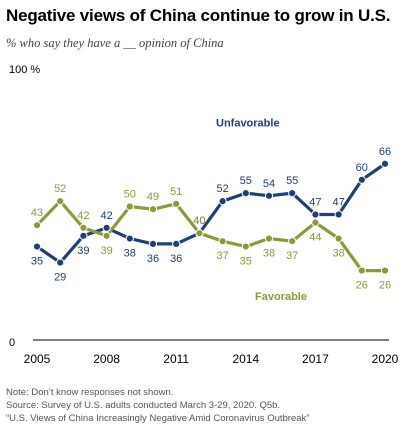  What do you see at coordinates (385, 152) in the screenshot?
I see `data-label-unfavorable-2020: 66` at bounding box center [385, 152].